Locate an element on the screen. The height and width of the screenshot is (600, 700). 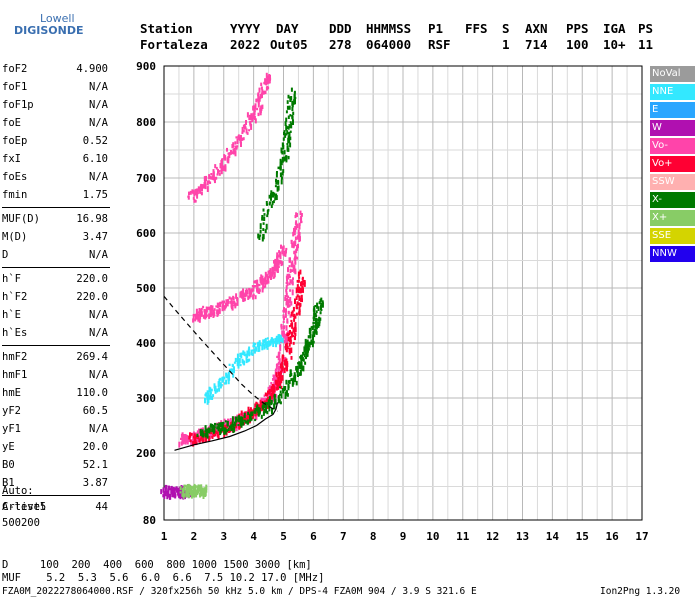
param-value: 20.0 is located at coordinates (95, 447).